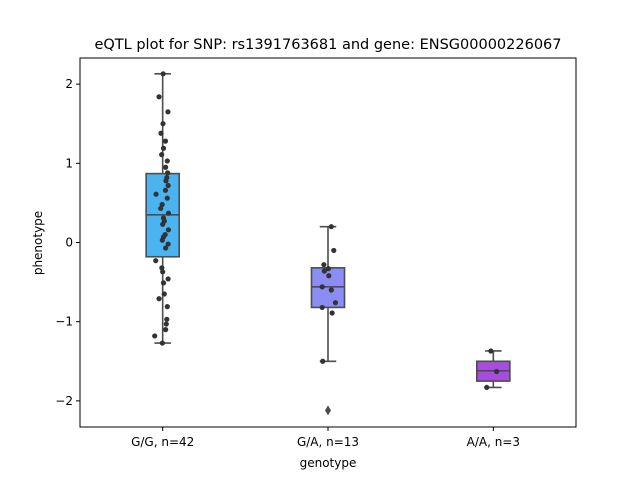  I want to click on outlier-marker, so click(328, 410).